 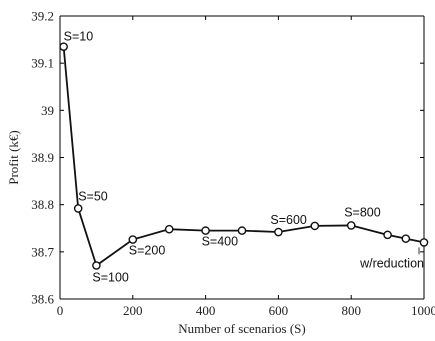 What do you see at coordinates (391, 263) in the screenshot?
I see `point-annotation: w/reduction` at bounding box center [391, 263].